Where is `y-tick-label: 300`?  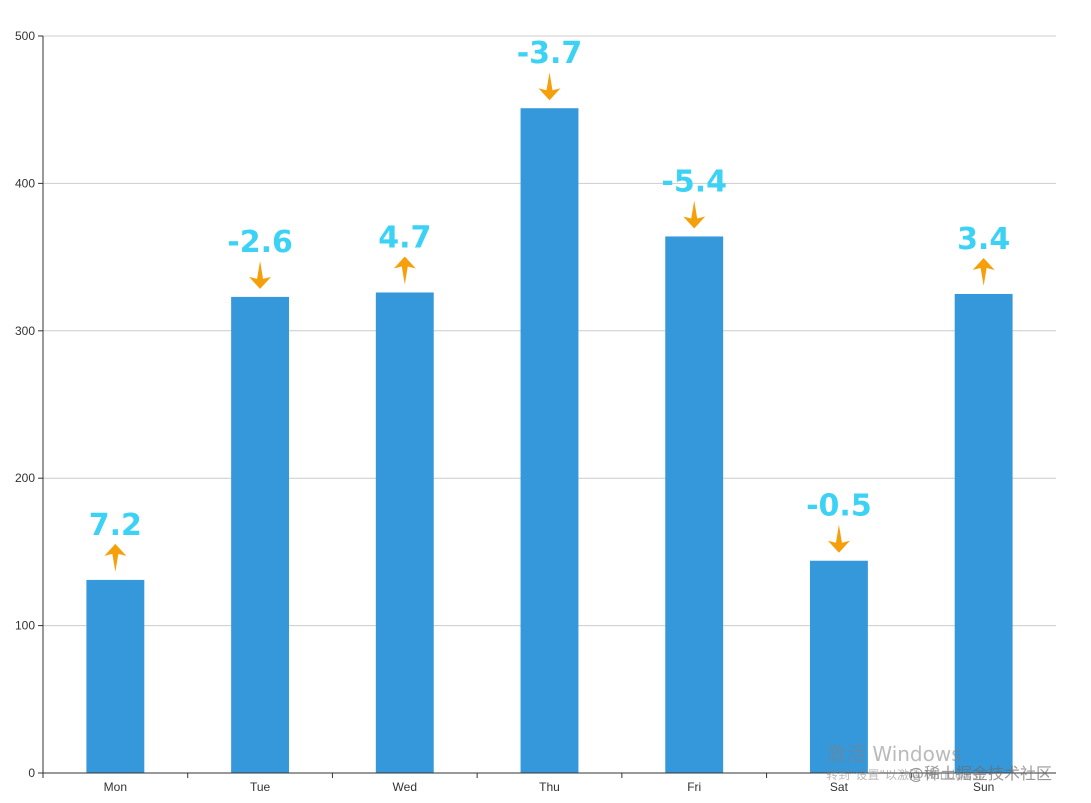 y-tick-label: 300 is located at coordinates (25, 331).